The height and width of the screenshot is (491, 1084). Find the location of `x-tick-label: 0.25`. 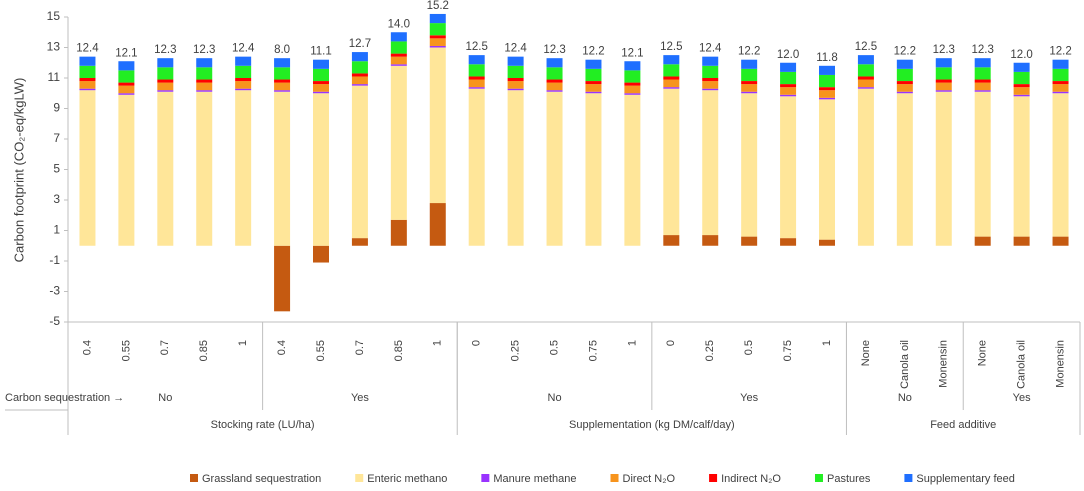

x-tick-label: 0.25 is located at coordinates (516, 350).